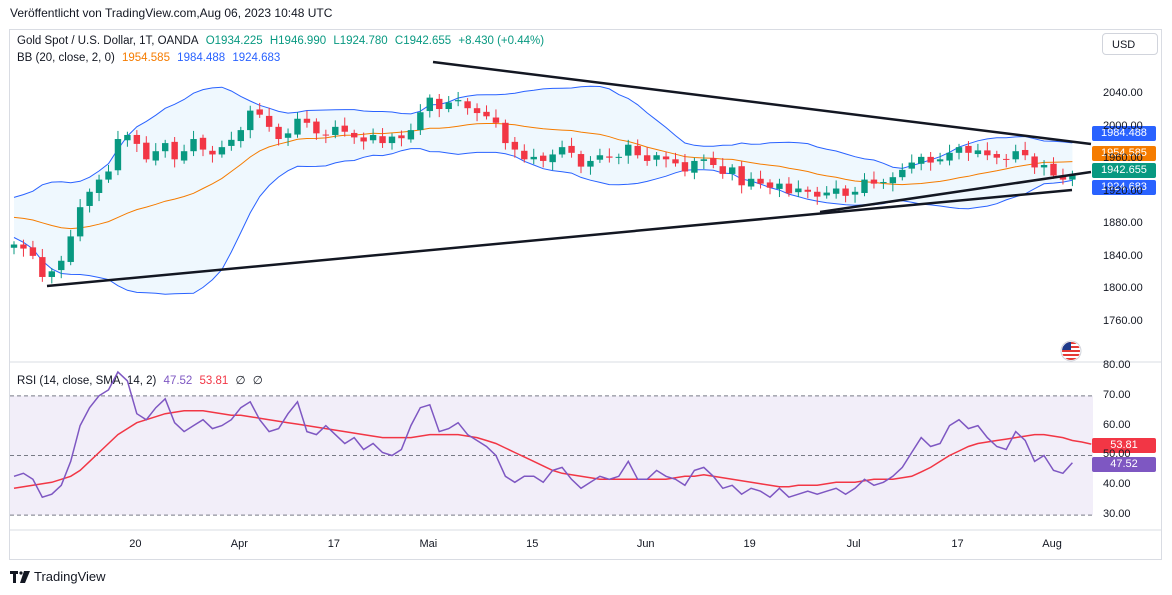  What do you see at coordinates (645, 544) in the screenshot?
I see `time-axis-tick: Jun` at bounding box center [645, 544].